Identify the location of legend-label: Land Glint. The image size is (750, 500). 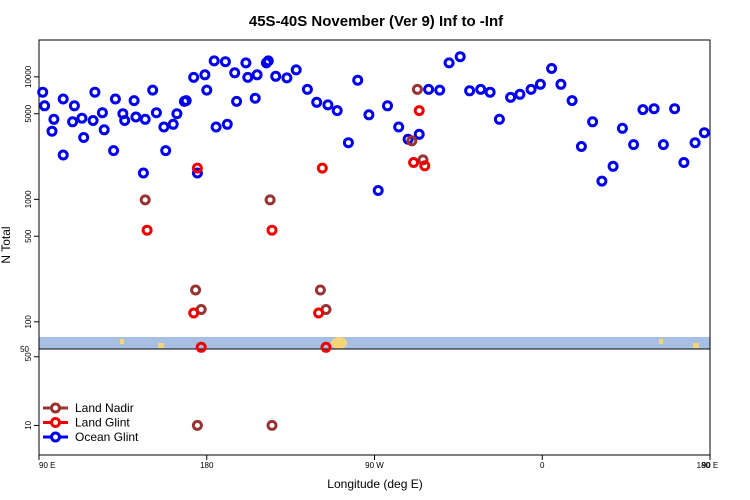
(102, 423).